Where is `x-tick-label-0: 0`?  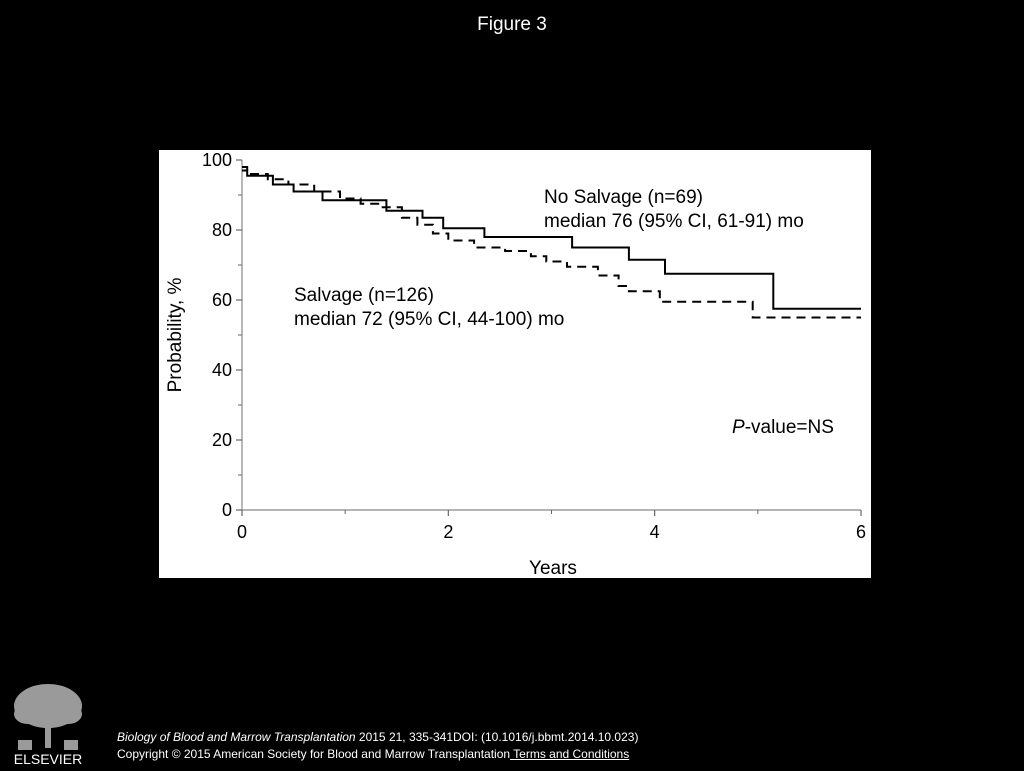
x-tick-label-0: 0 is located at coordinates (242, 532).